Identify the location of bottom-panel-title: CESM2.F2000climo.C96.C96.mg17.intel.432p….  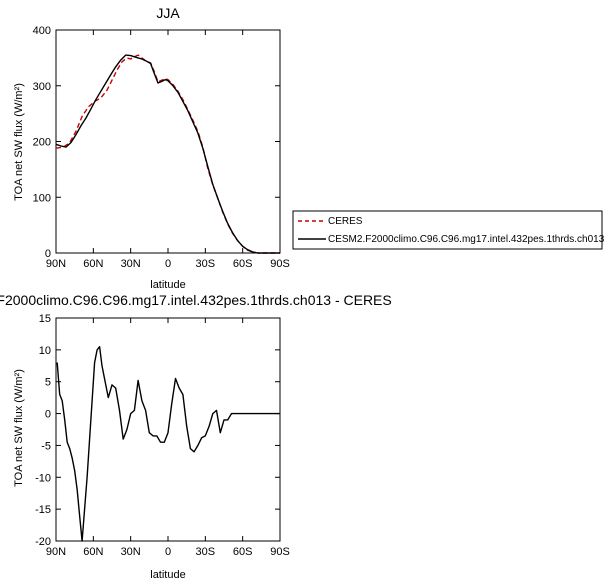
(196, 300).